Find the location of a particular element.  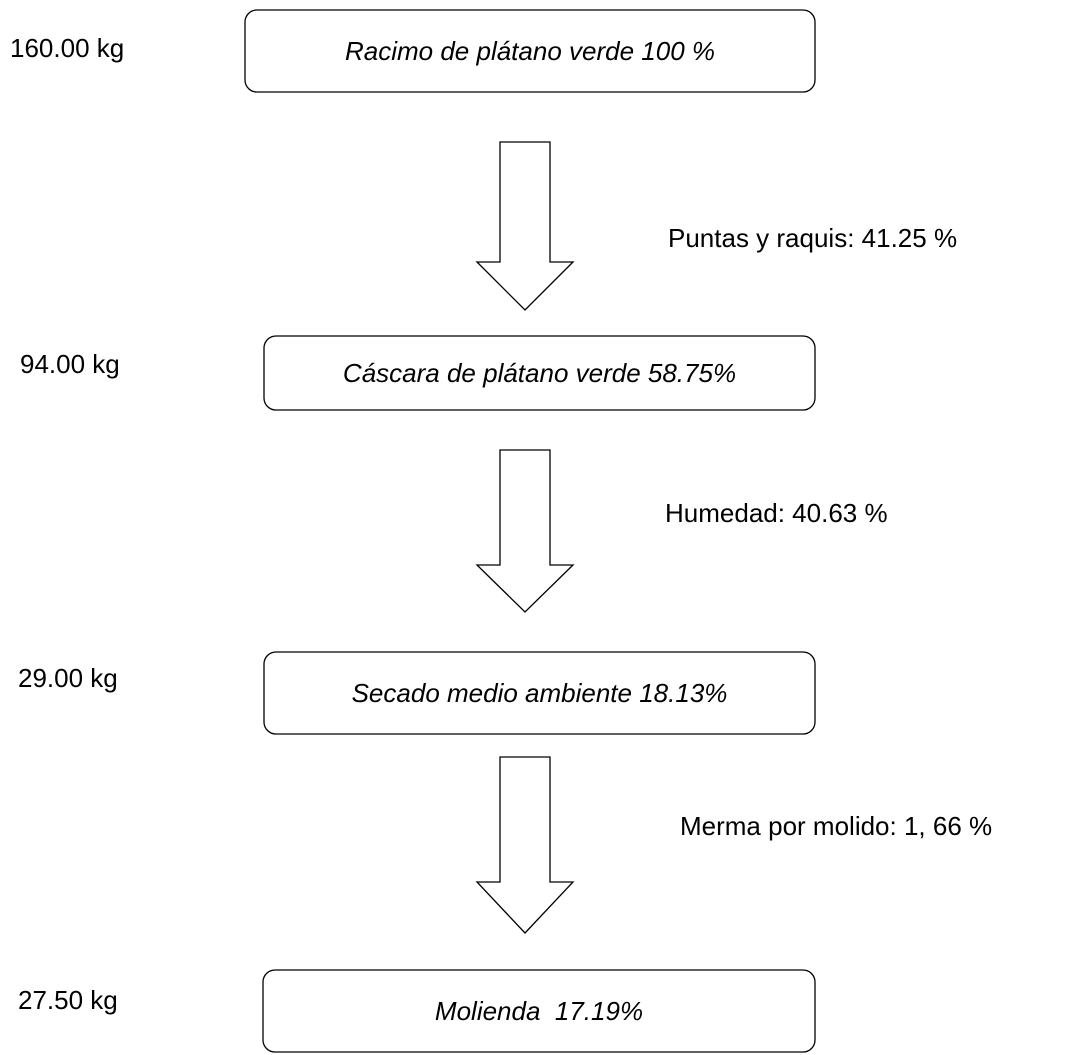

process-label: Cáscara de plátano verde 58.75% is located at coordinates (539, 373).